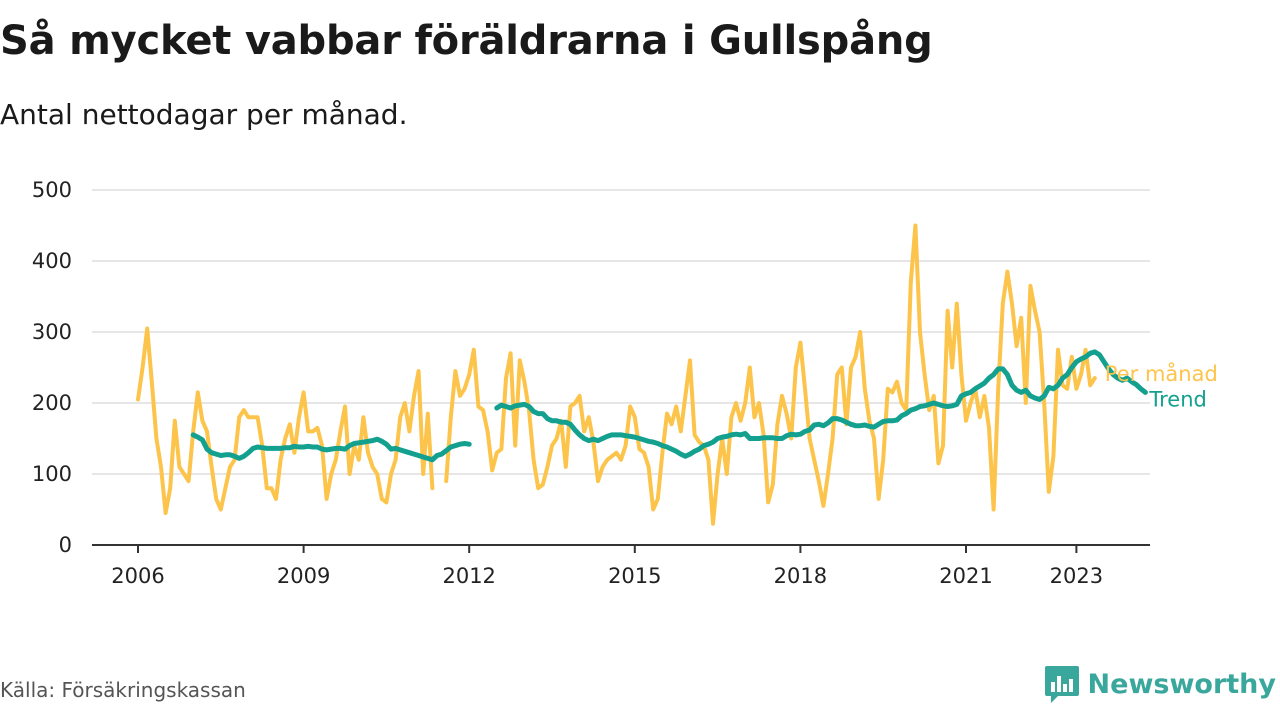  I want to click on x-tick-label: 2015, so click(634, 576).